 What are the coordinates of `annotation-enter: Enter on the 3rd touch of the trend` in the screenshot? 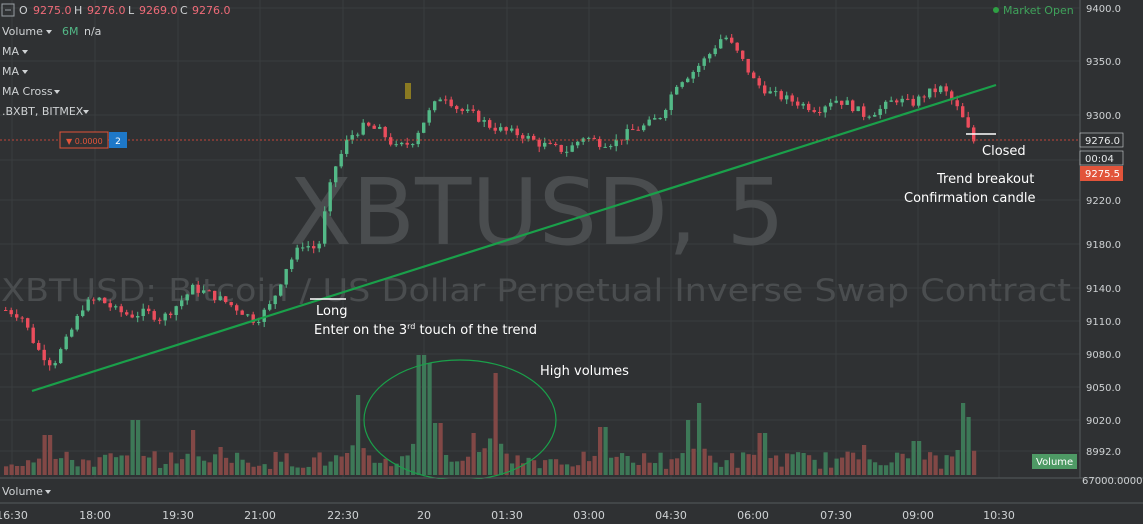 It's located at (425, 330).